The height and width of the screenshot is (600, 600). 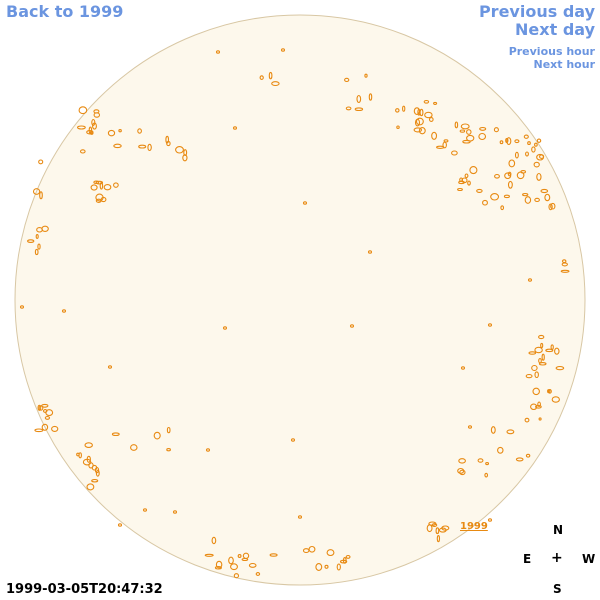 What do you see at coordinates (551, 51) in the screenshot?
I see `previous-hour-link: Previous hour` at bounding box center [551, 51].